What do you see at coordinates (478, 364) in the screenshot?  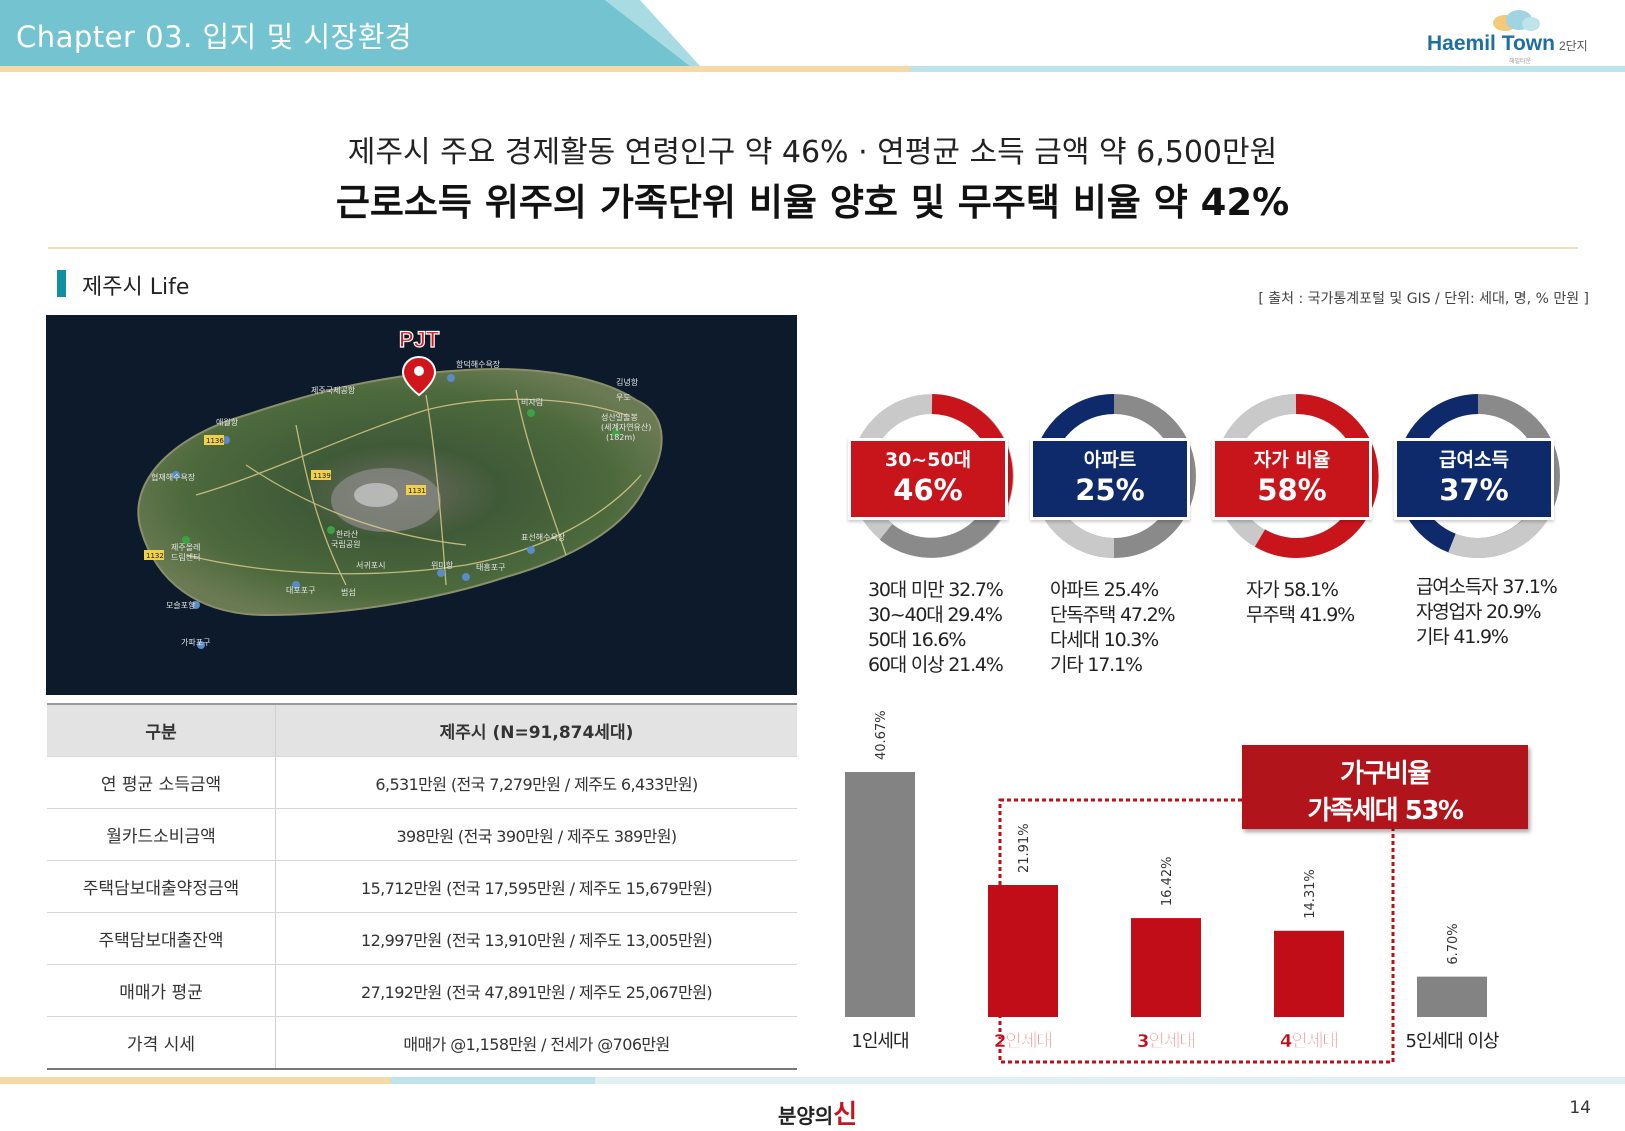 I see `map-label: 함덕해수욕장` at bounding box center [478, 364].